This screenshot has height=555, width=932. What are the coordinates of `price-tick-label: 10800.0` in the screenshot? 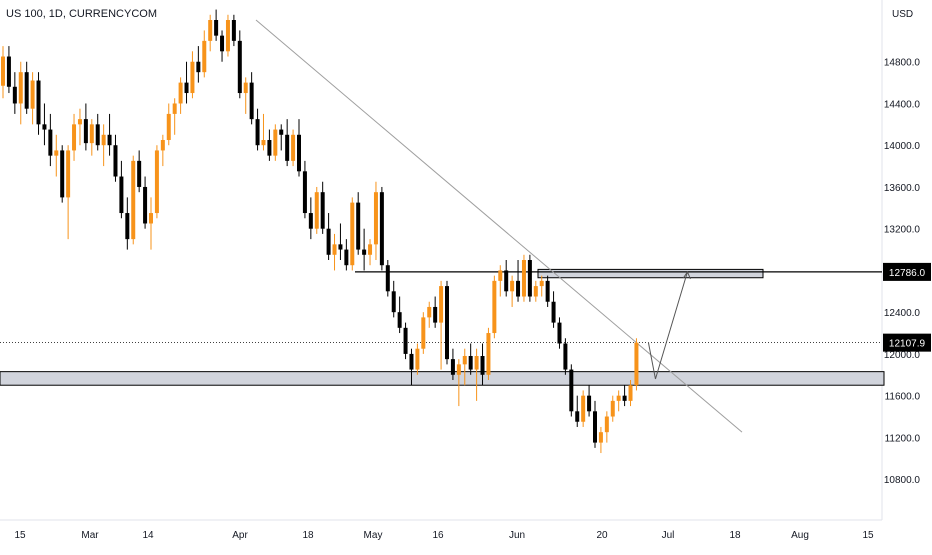 It's located at (902, 480).